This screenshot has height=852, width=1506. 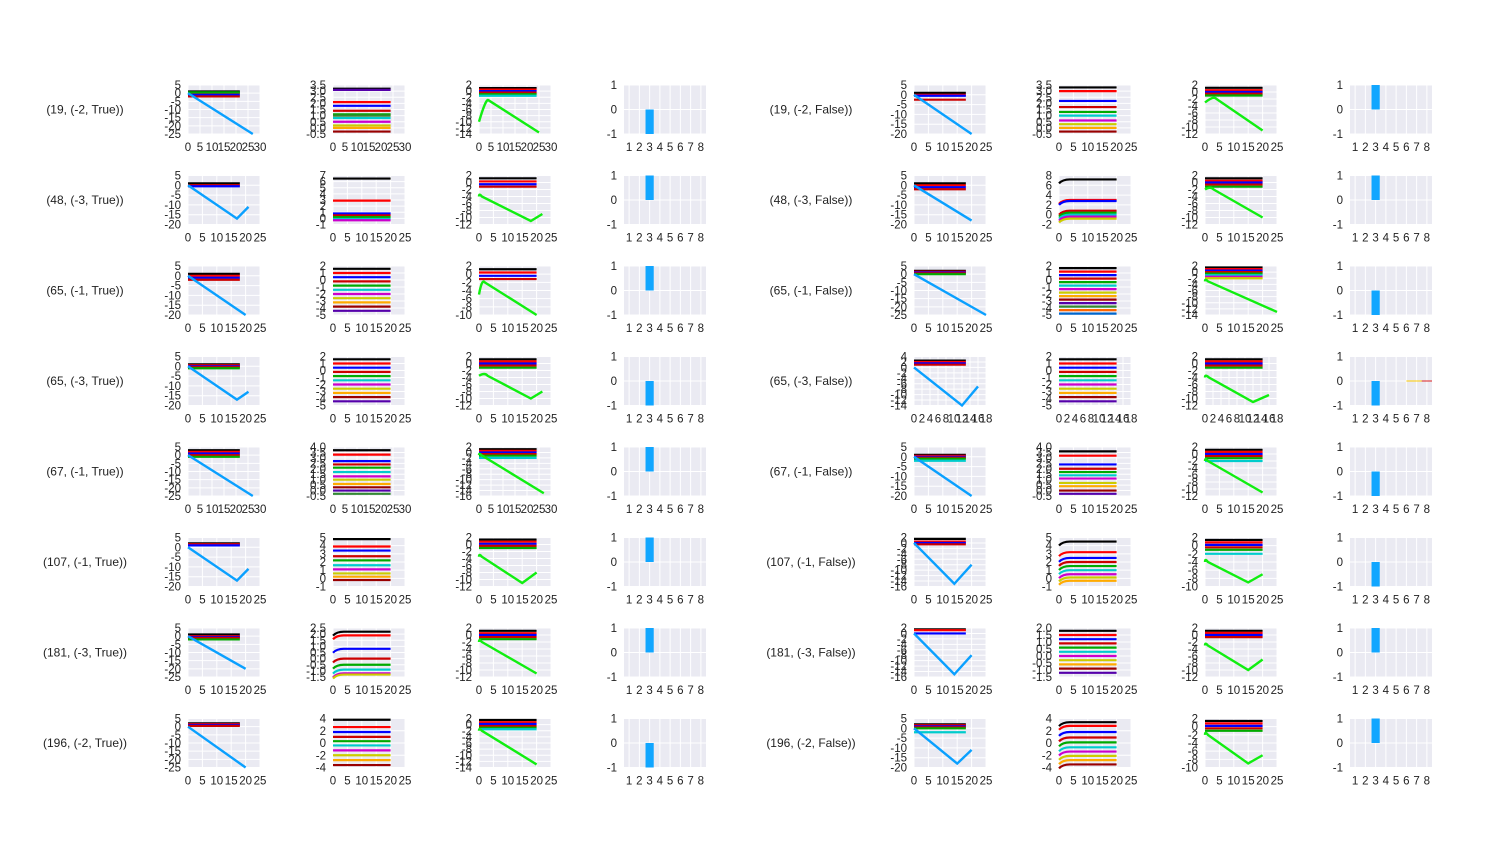 What do you see at coordinates (1115, 420) in the screenshot?
I see `x-tick-label: 14` at bounding box center [1115, 420].